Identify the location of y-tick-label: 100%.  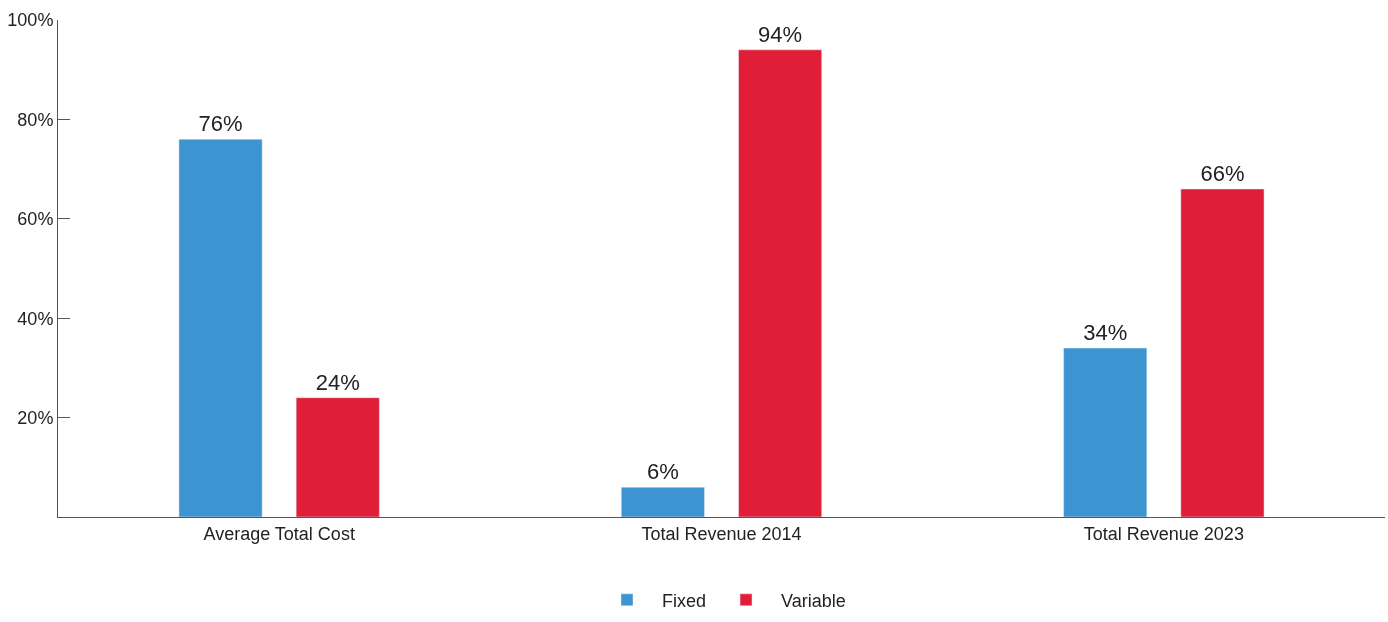
(30, 20).